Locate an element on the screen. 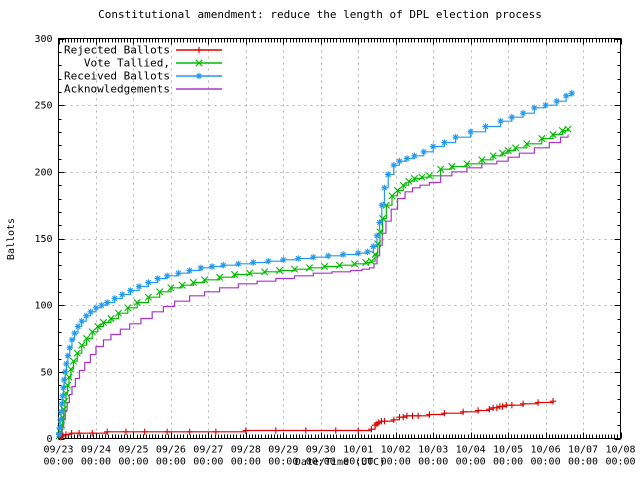  series-line is located at coordinates (306, 420).